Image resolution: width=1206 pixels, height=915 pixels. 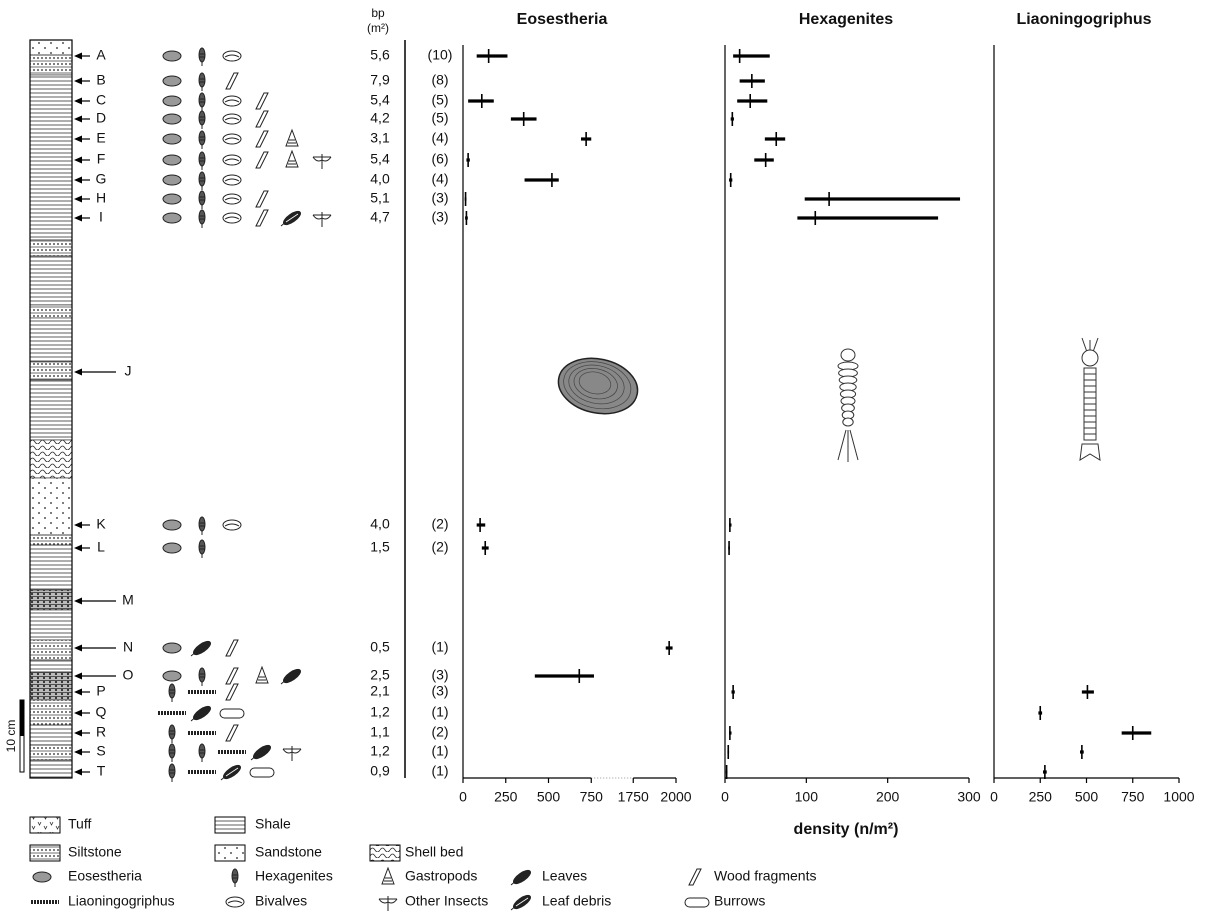 What do you see at coordinates (380, 647) in the screenshot?
I see `bp-value: 0,5` at bounding box center [380, 647].